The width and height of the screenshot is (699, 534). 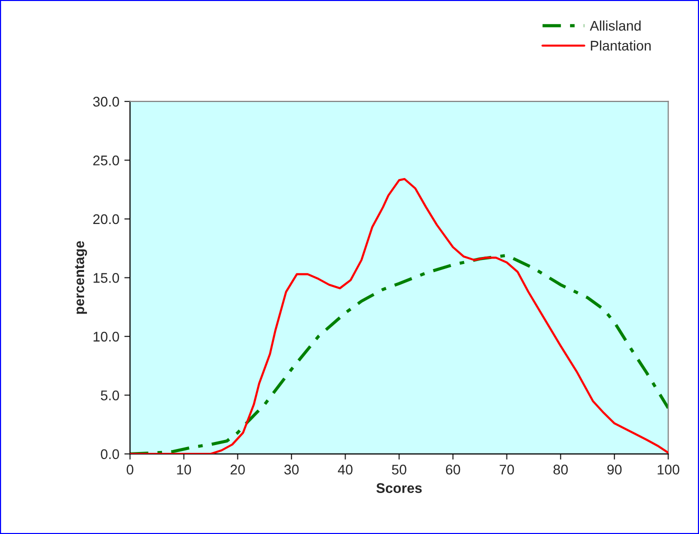 What do you see at coordinates (345, 469) in the screenshot?
I see `x-tick-label: 40` at bounding box center [345, 469].